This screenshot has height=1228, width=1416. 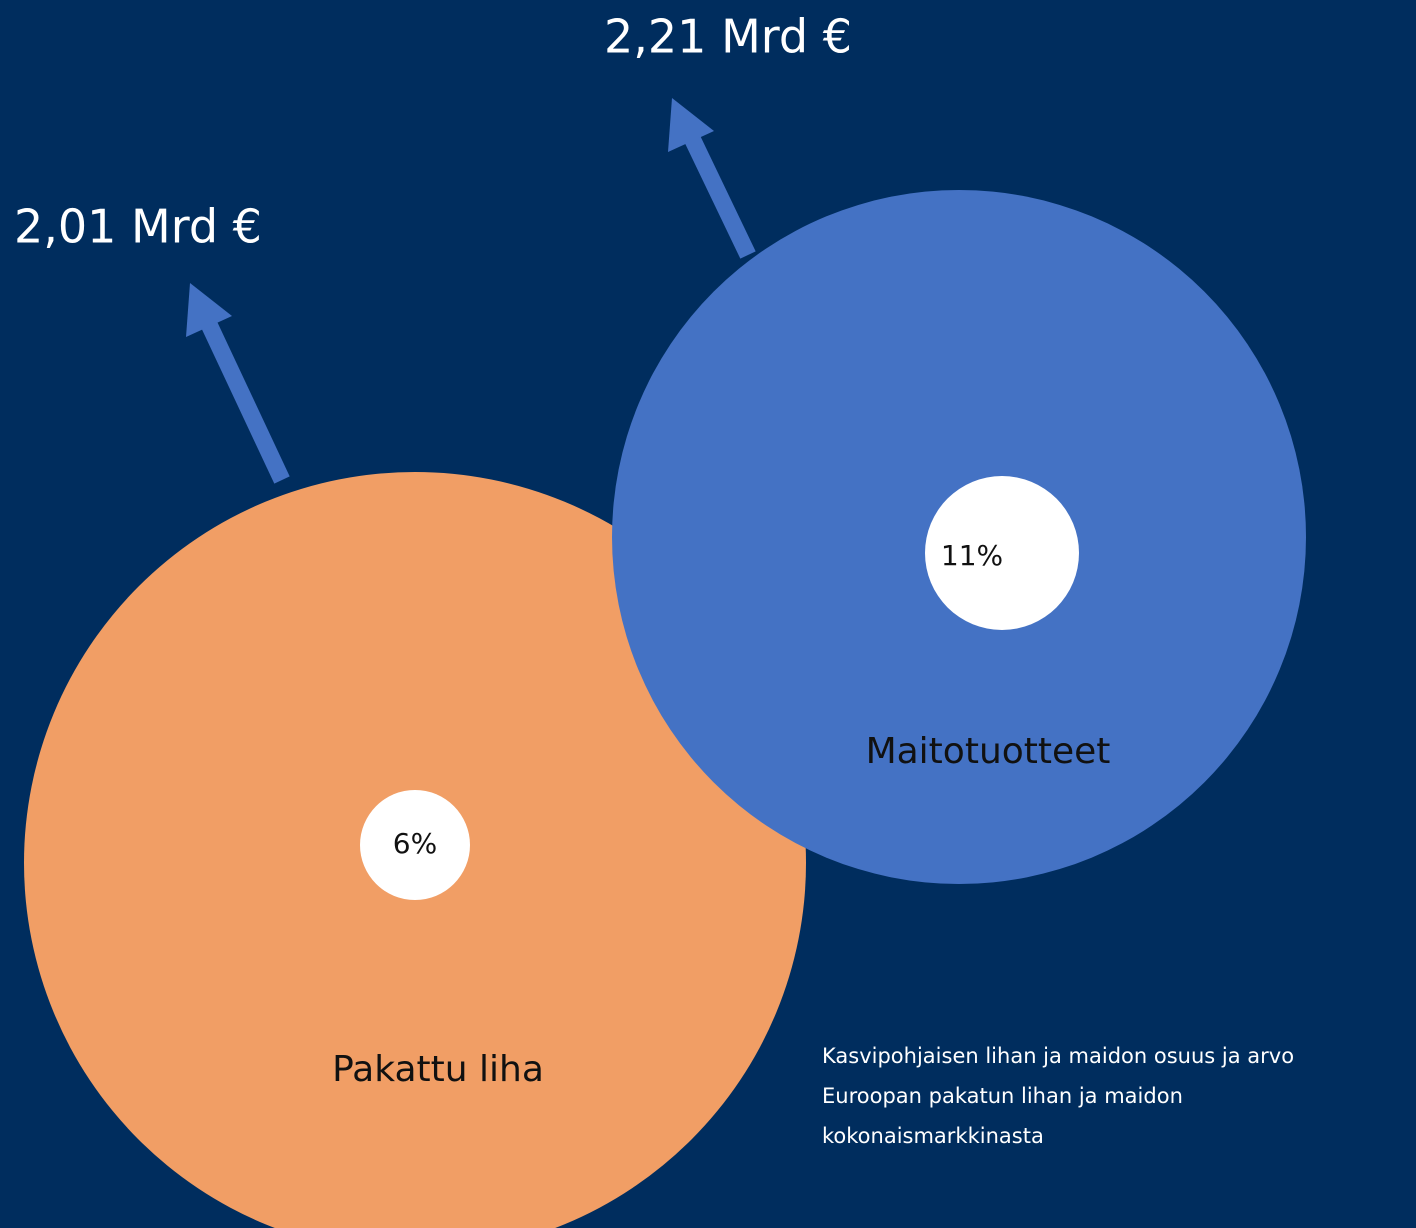 I want to click on caption-line: Euroopan pakatun lihan ja maidon, so click(x=1002, y=1096).